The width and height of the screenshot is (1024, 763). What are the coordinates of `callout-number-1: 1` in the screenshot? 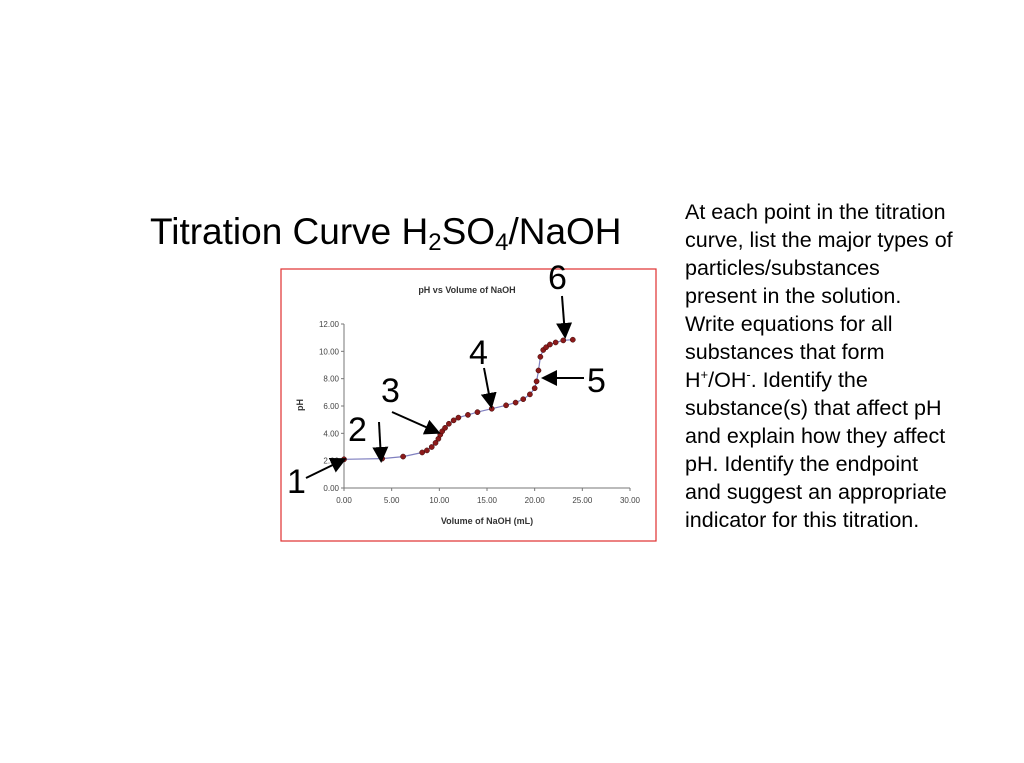 It's located at (296, 482).